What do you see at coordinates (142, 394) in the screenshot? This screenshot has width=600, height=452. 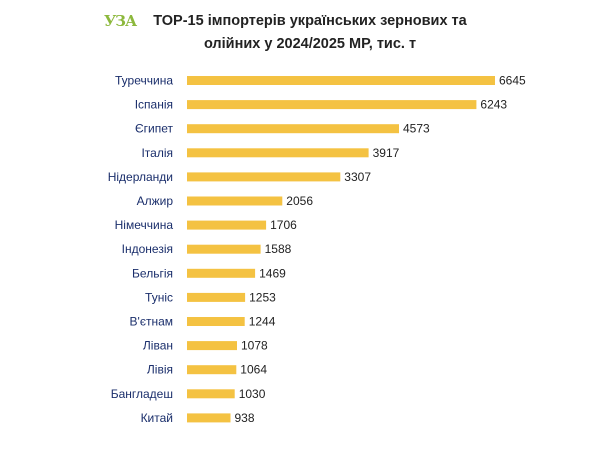 I see `category-label: Бангладеш` at bounding box center [142, 394].